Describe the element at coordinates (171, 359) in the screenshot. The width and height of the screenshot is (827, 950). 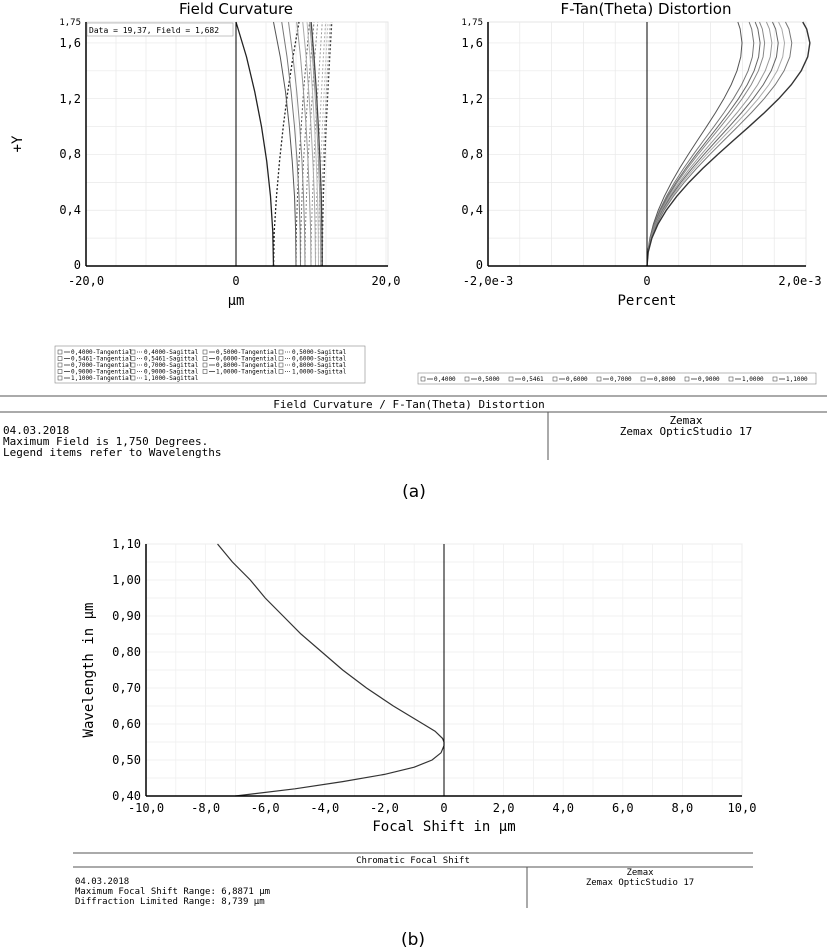
I see `legend-label: 0,5461-Sagittal` at that location.